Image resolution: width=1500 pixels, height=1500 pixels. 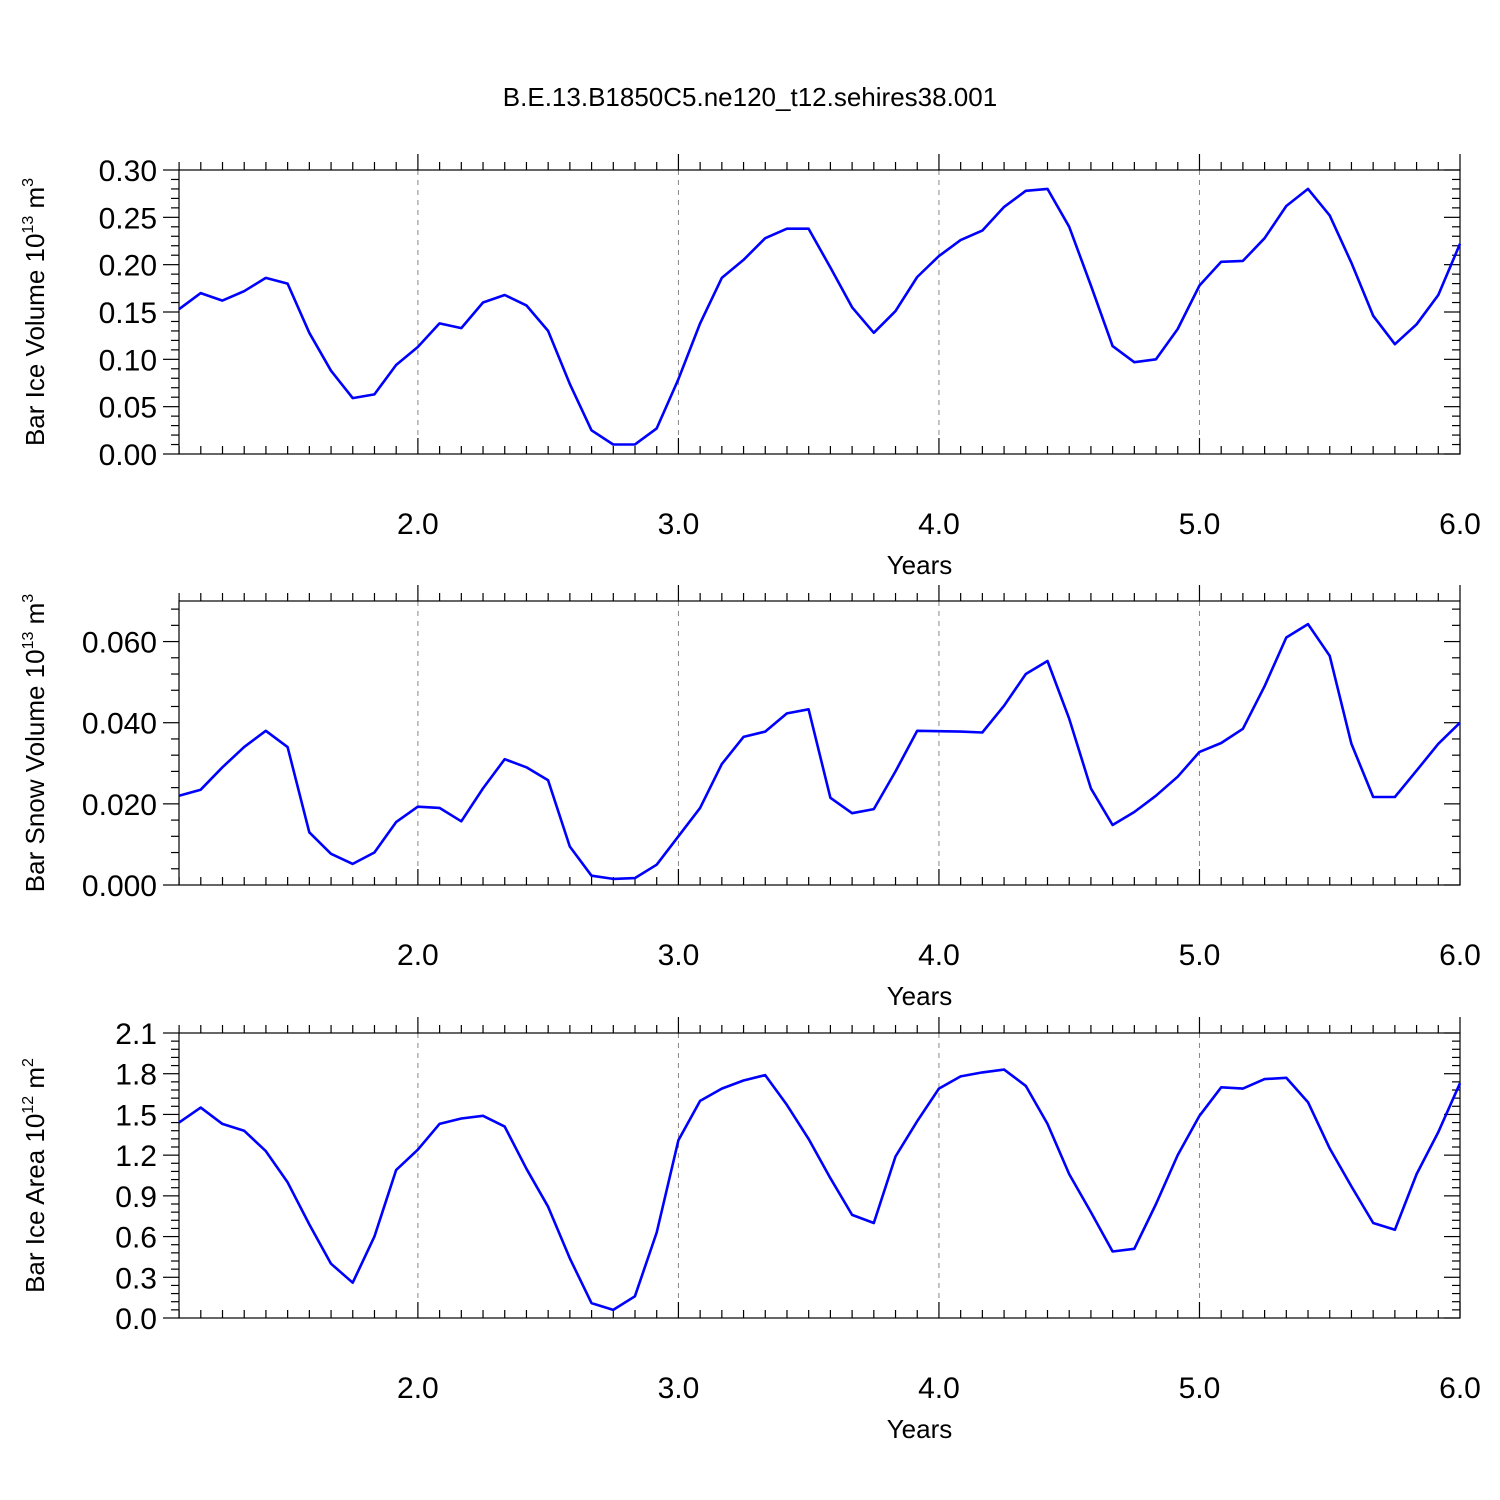 What do you see at coordinates (128, 360) in the screenshot?
I see `y-tick-label: 0.10` at bounding box center [128, 360].